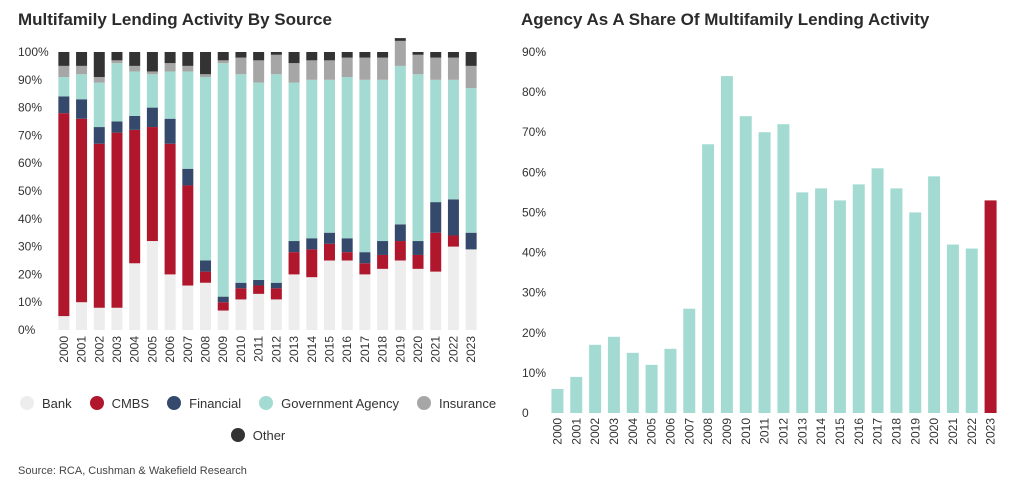 The height and width of the screenshot is (485, 1024). What do you see at coordinates (471, 160) in the screenshot?
I see `left-bar-government-agency-2023` at bounding box center [471, 160].